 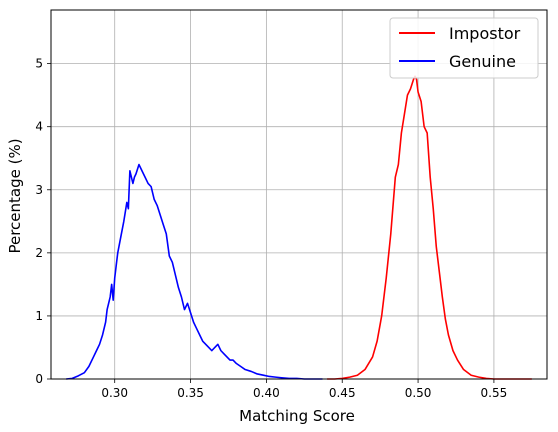 What do you see at coordinates (190, 393) in the screenshot?
I see `x-tick-label: 0.35` at bounding box center [190, 393].